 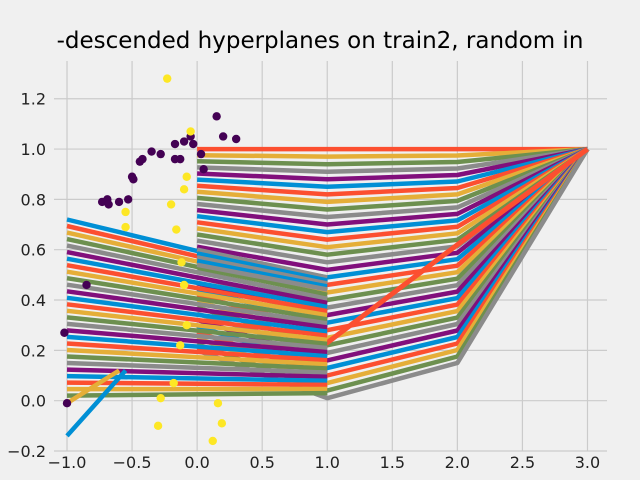 What do you see at coordinates (132, 462) in the screenshot?
I see `x-tick-label: −0.5` at bounding box center [132, 462].